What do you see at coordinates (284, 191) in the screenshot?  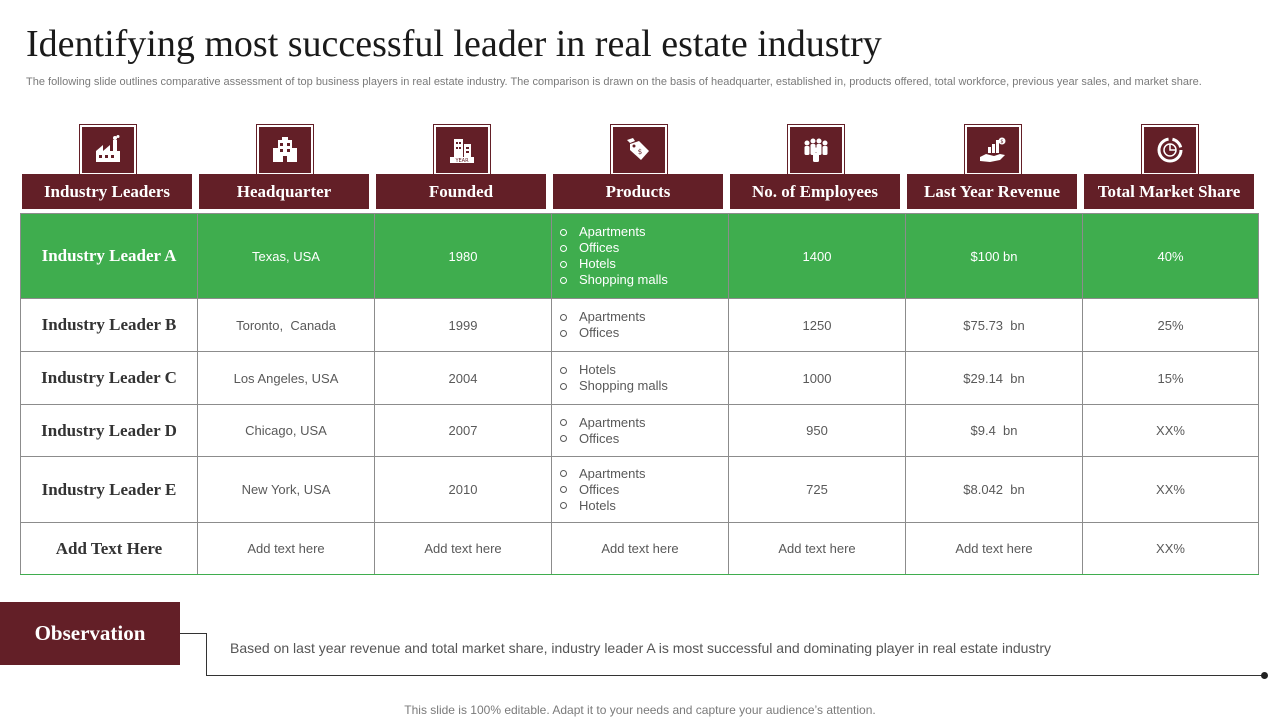 I see `column-label: Headquarter` at bounding box center [284, 191].